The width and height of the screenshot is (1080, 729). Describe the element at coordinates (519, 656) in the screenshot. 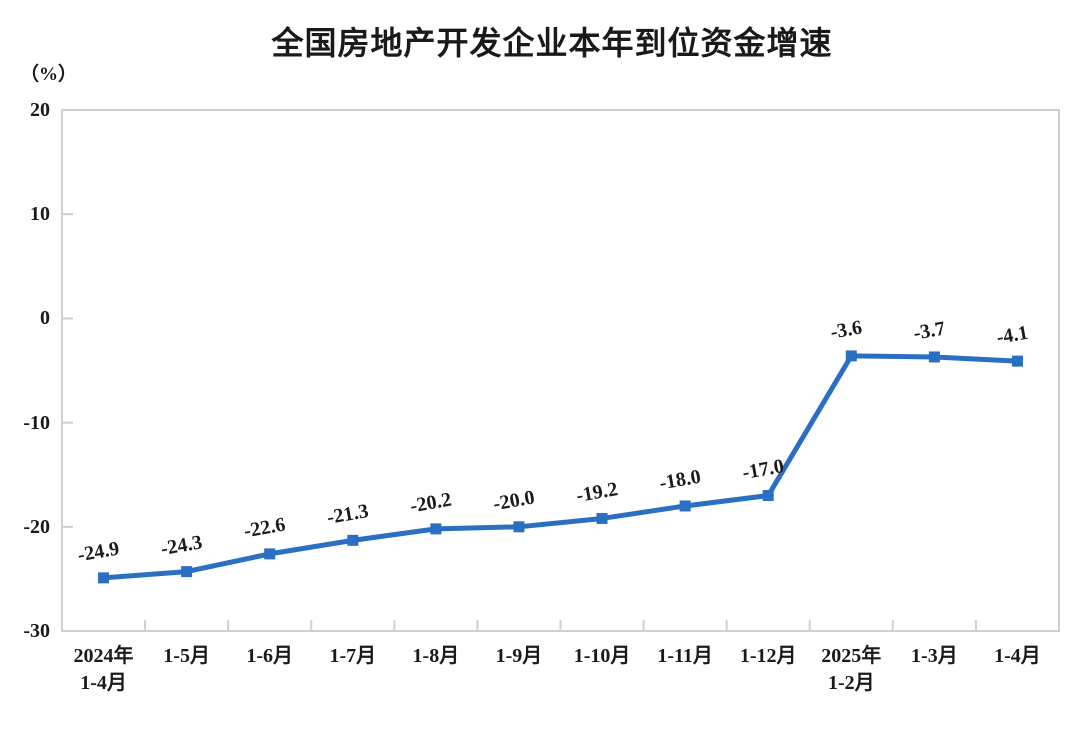

I see `x-axis-tick-label: 1-9月` at that location.